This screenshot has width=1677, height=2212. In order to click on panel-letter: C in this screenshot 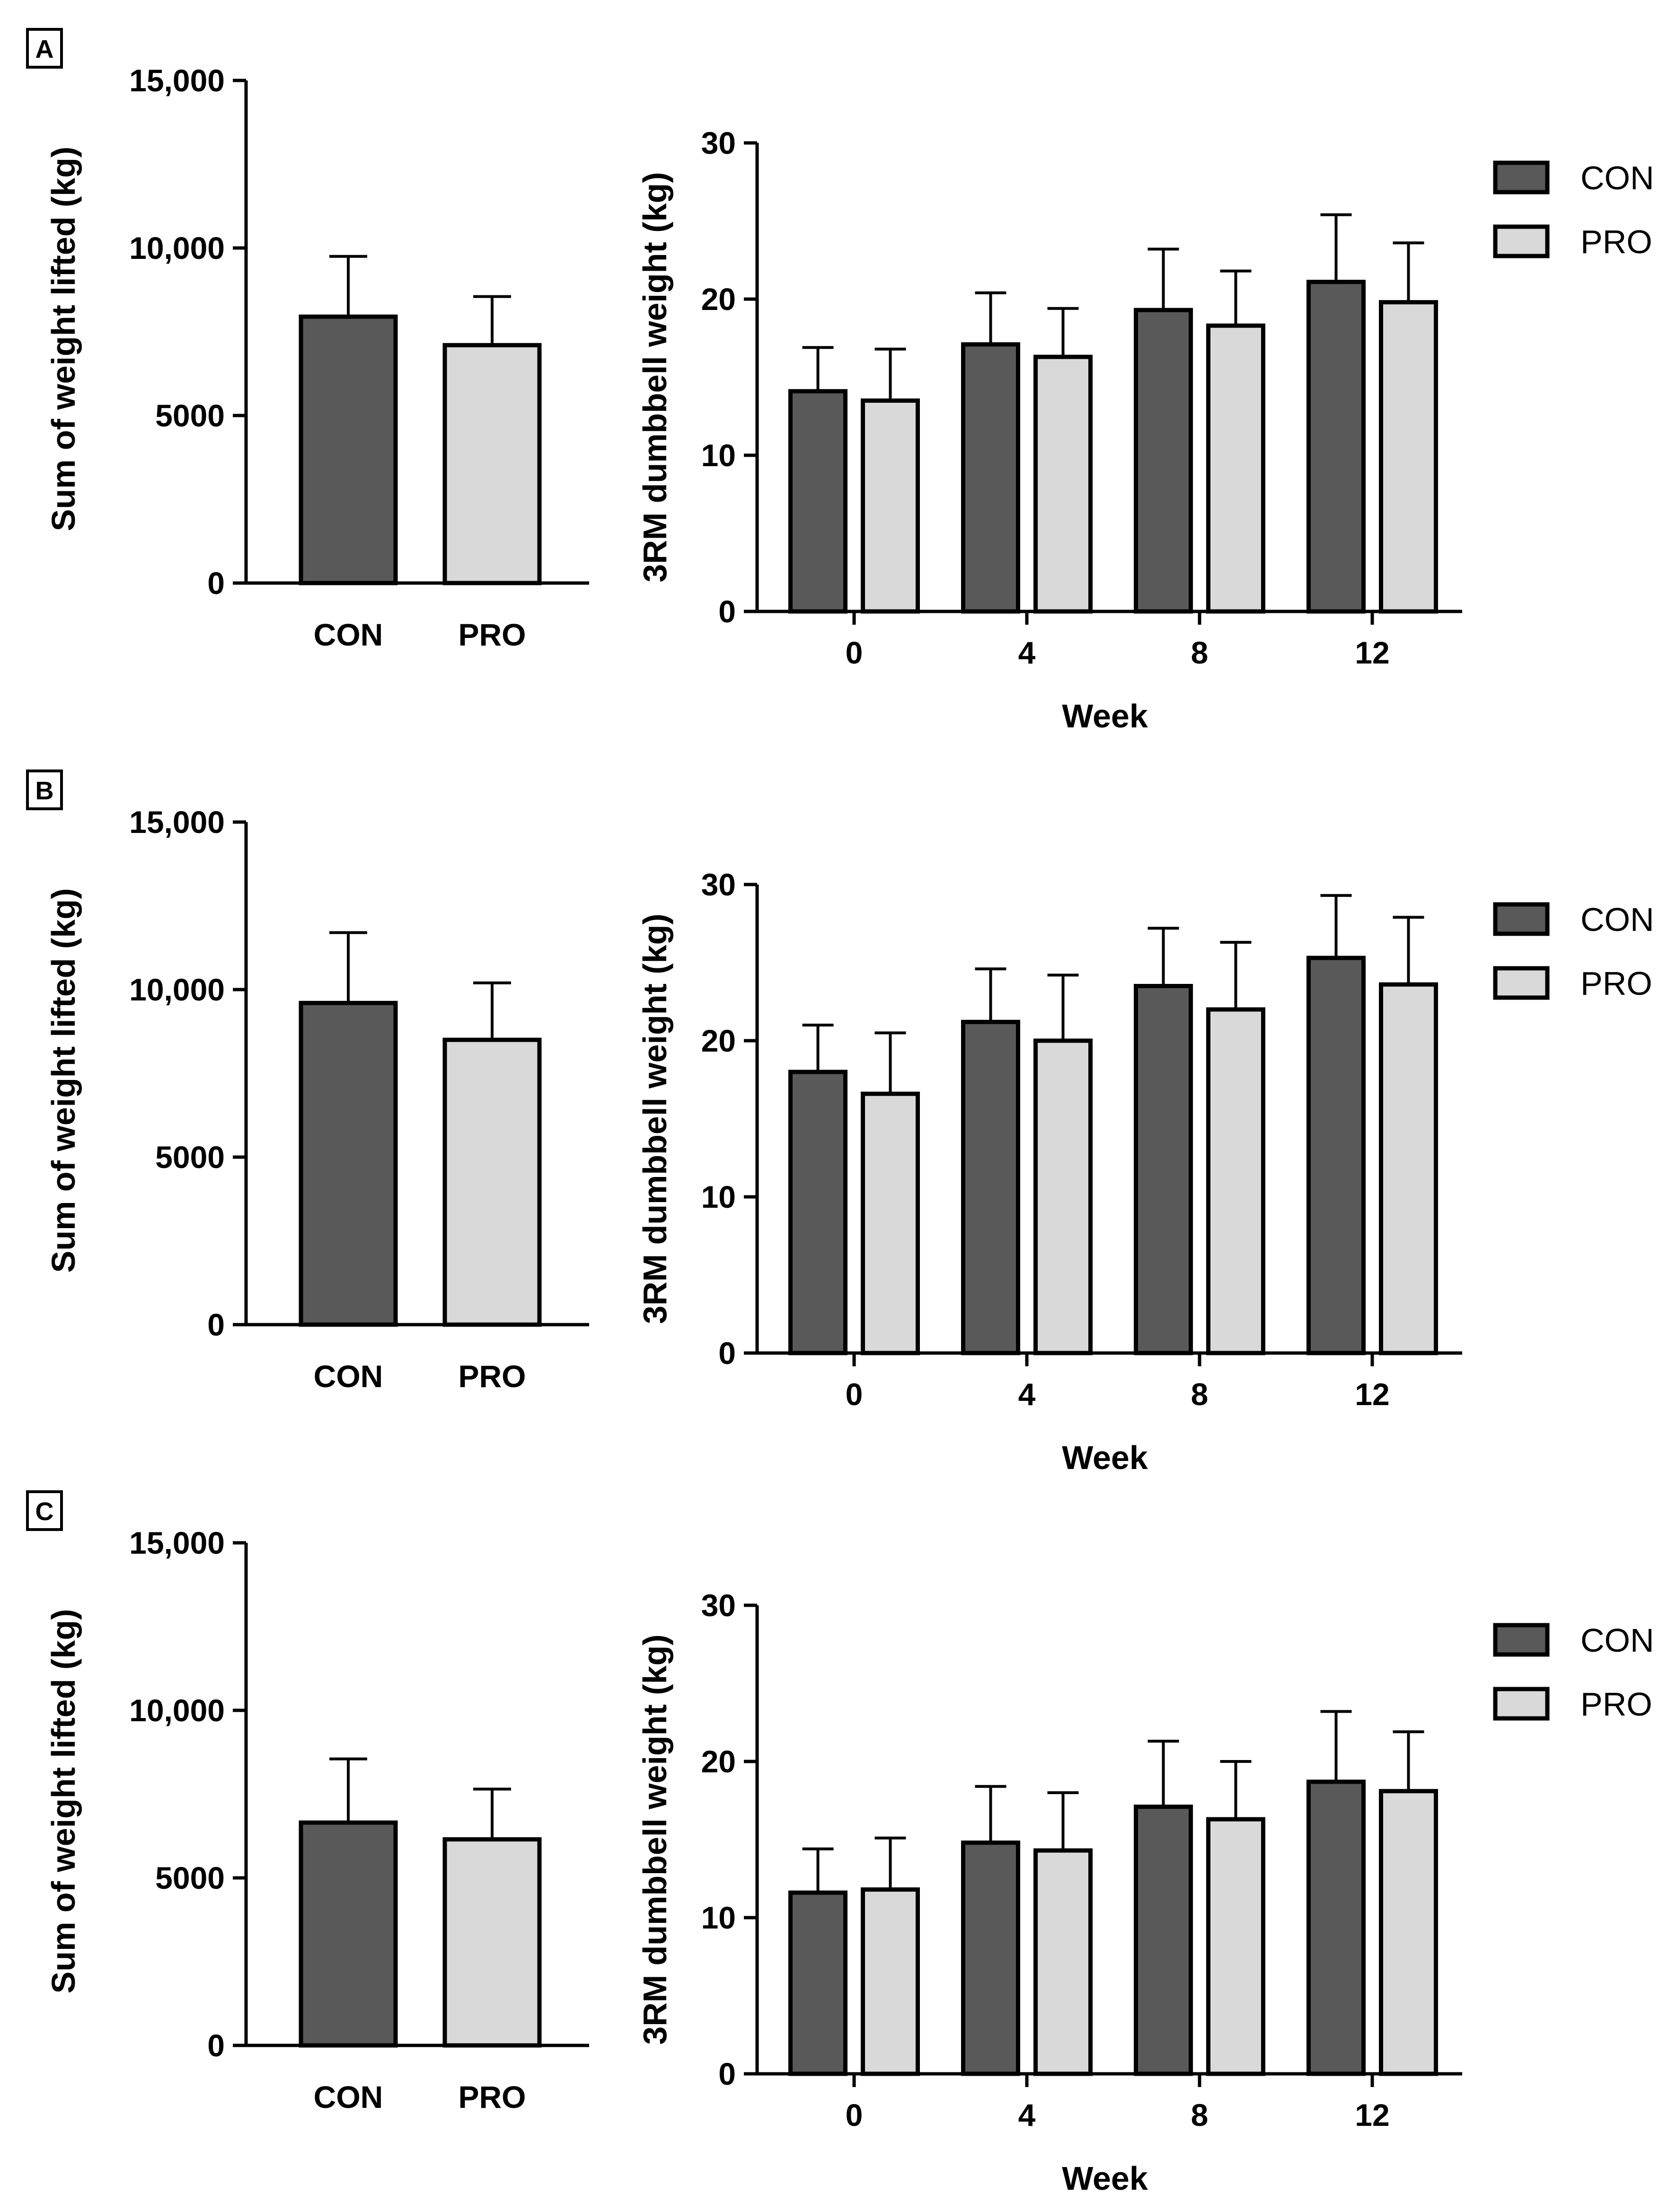, I will do `click(44, 1511)`.